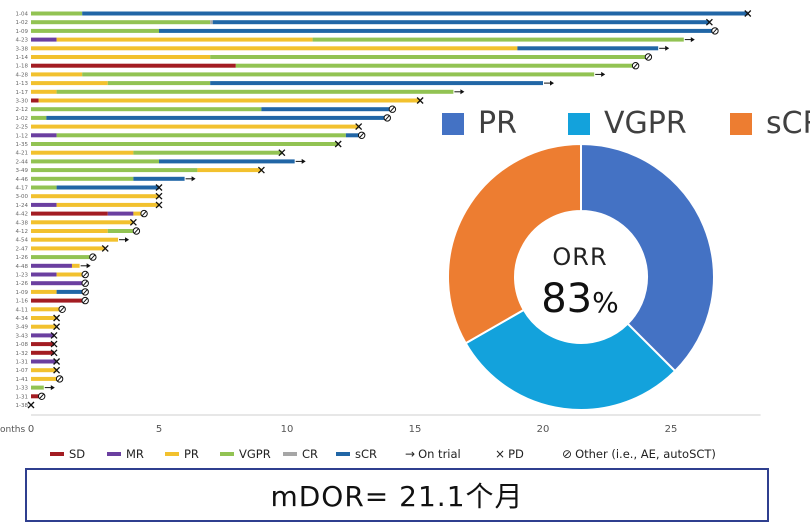 The image size is (810, 529). What do you see at coordinates (22, 363) in the screenshot?
I see `patient-id-label: 1-31` at bounding box center [22, 363].